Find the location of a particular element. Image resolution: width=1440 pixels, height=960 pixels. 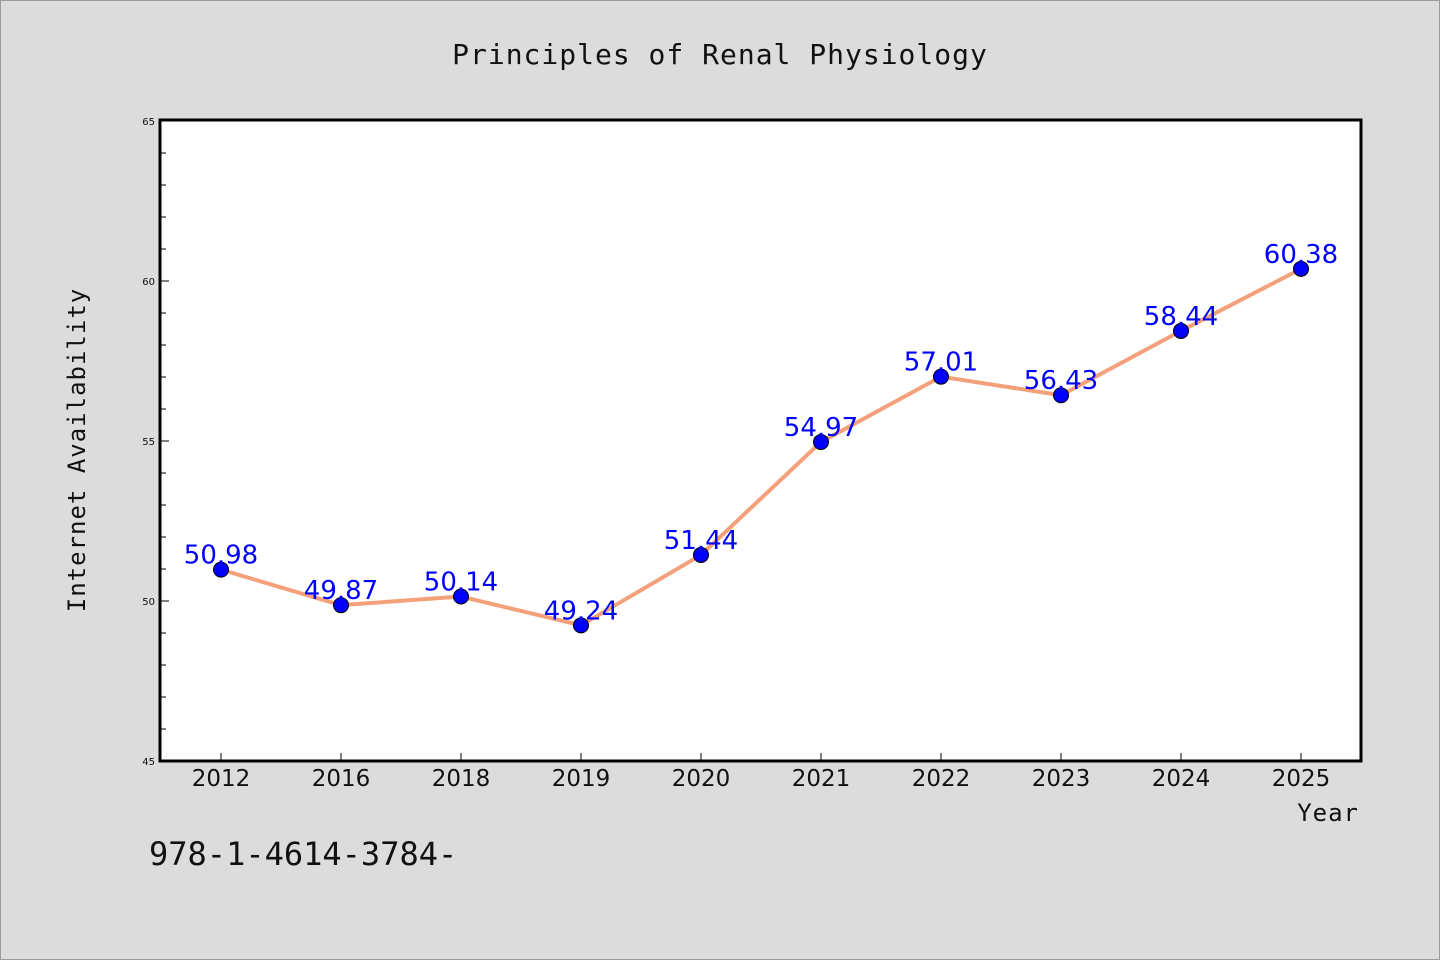

data-label: 60.38 is located at coordinates (1301, 255).